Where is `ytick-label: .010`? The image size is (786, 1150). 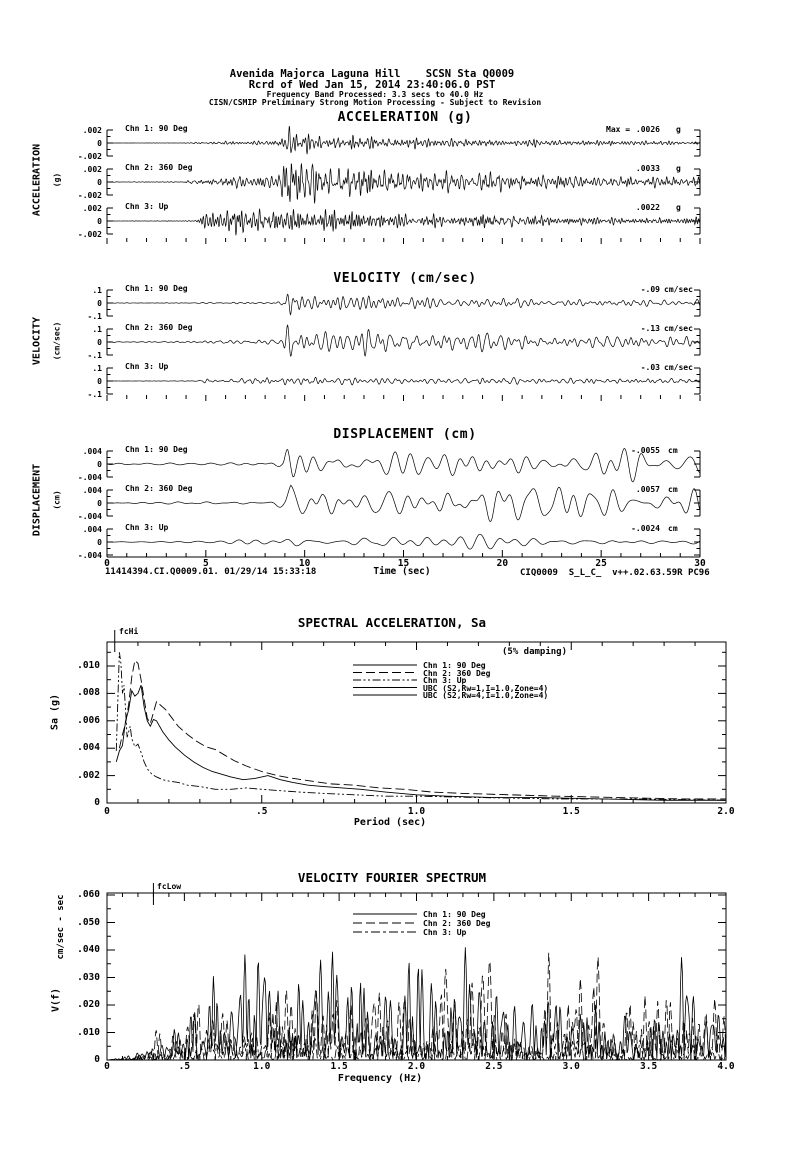
ytick-label: .010 is located at coordinates (88, 665).